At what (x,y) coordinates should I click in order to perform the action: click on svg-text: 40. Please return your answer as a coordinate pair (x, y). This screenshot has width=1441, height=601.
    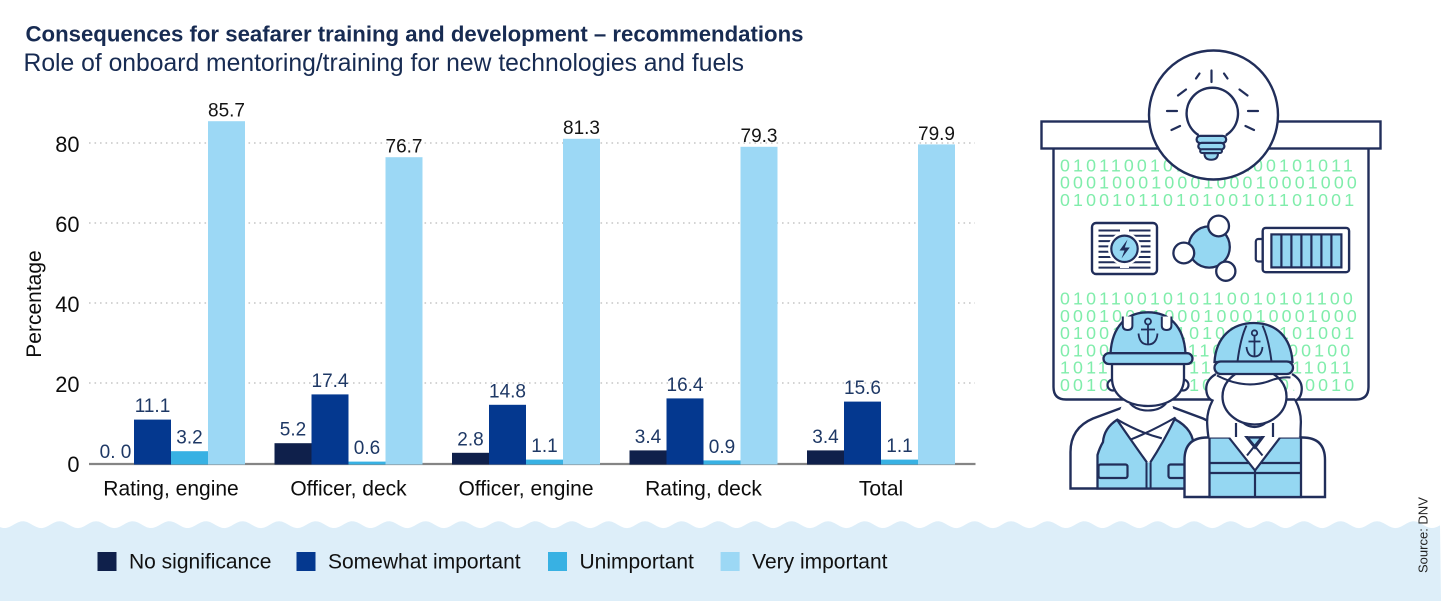
    Looking at the image, I should click on (67, 304).